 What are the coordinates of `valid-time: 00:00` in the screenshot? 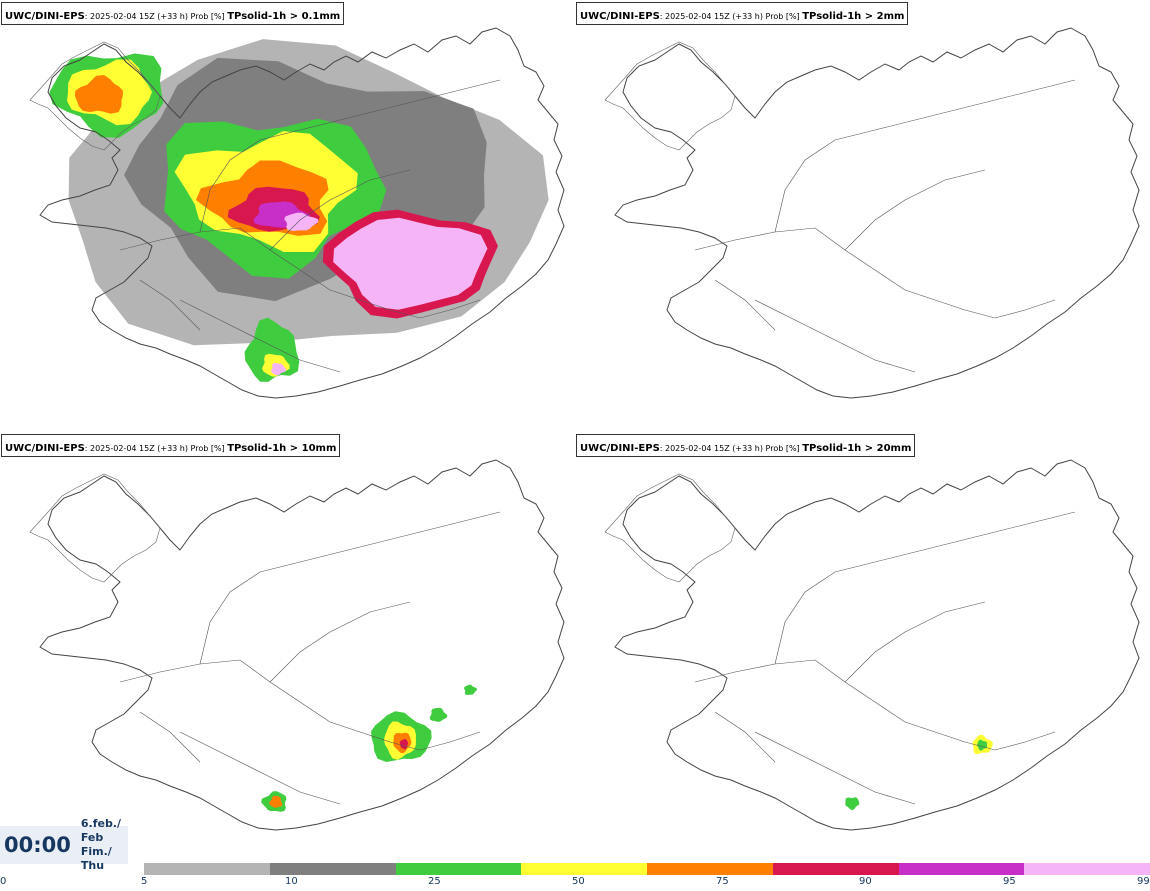 It's located at (37, 845).